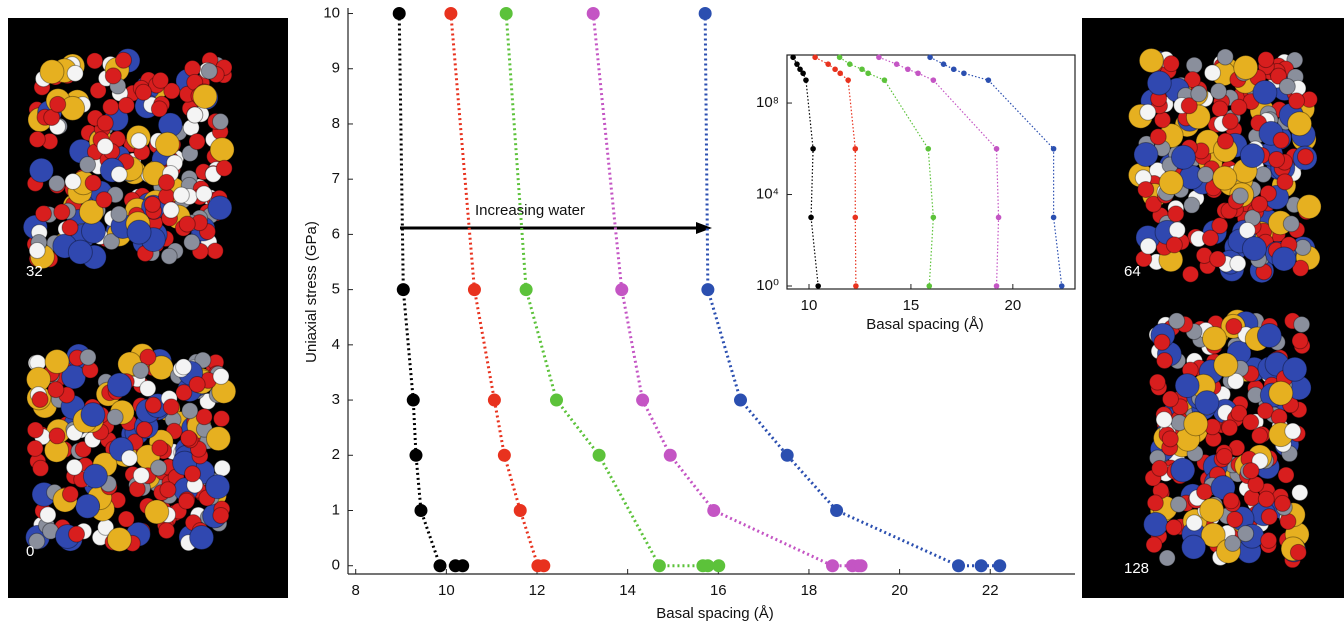 This screenshot has width=1344, height=626. I want to click on x-tick-label: 22, so click(990, 590).